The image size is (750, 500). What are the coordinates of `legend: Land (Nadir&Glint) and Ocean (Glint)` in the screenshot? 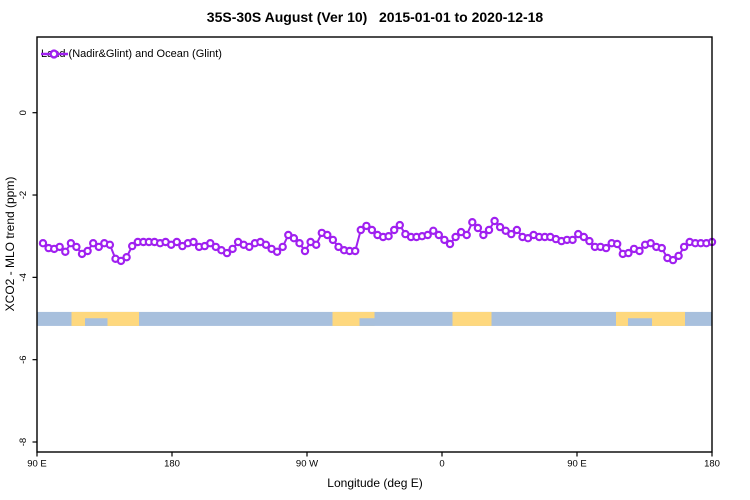 It's located at (131, 54).